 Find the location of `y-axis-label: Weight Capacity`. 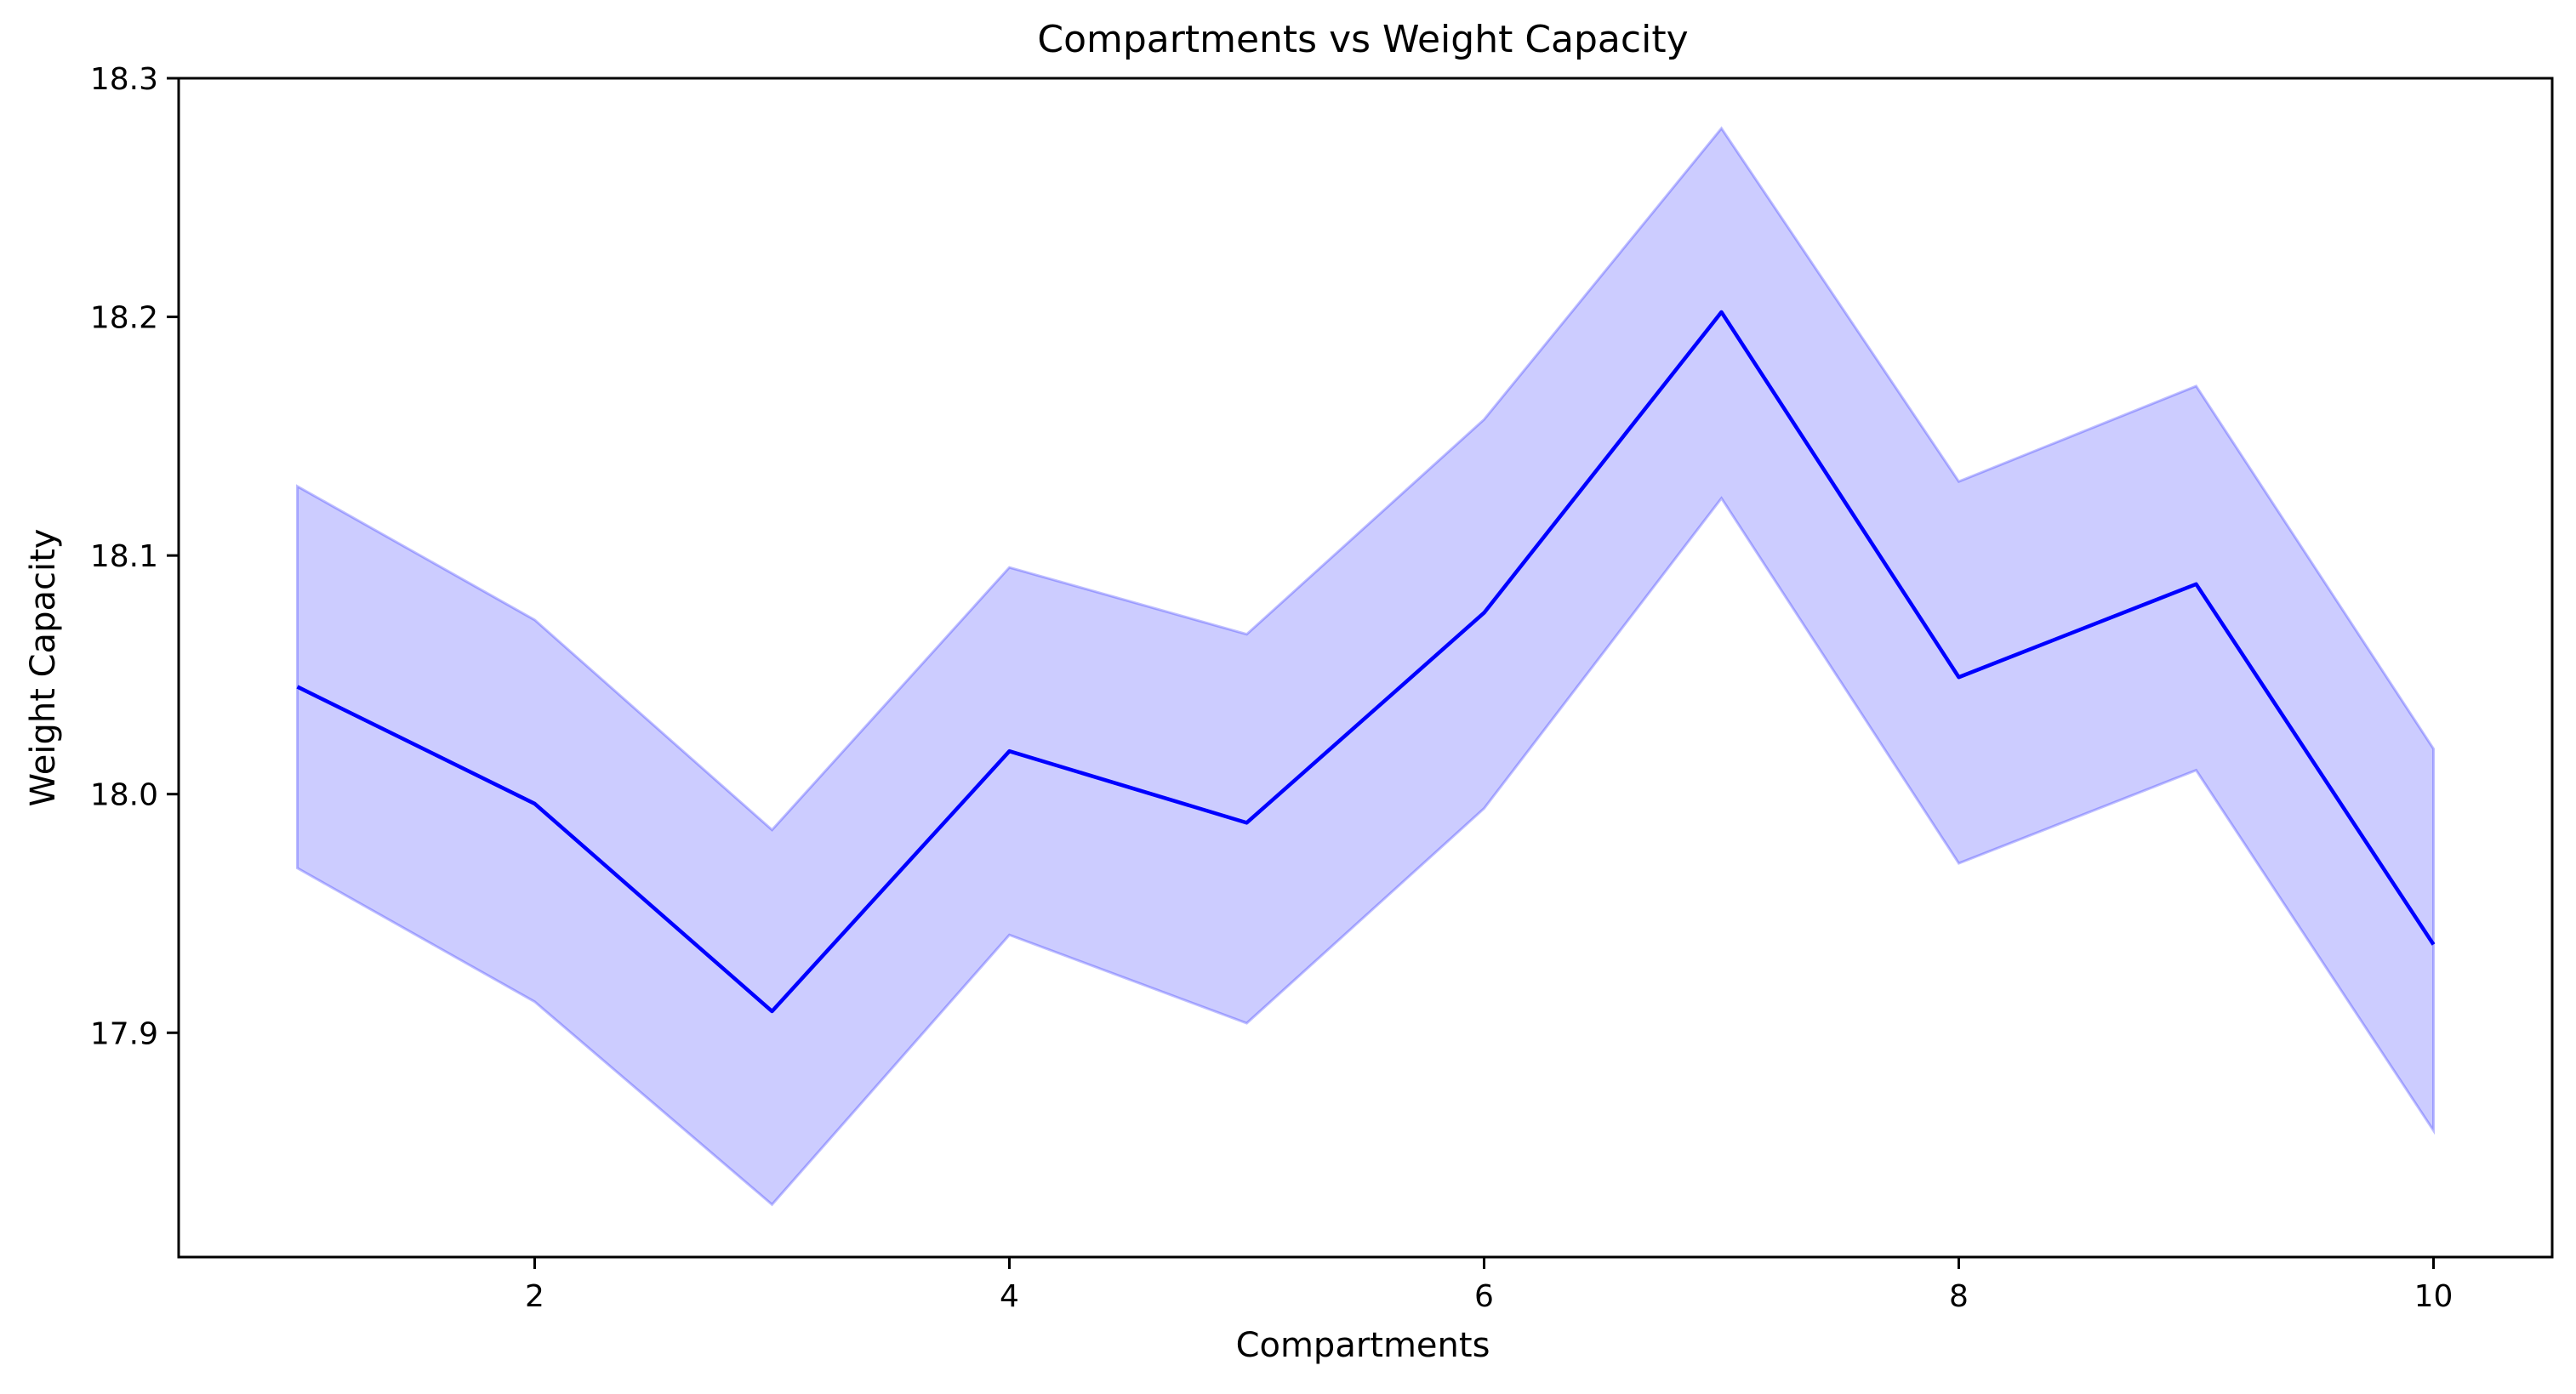

y-axis-label: Weight Capacity is located at coordinates (44, 668).